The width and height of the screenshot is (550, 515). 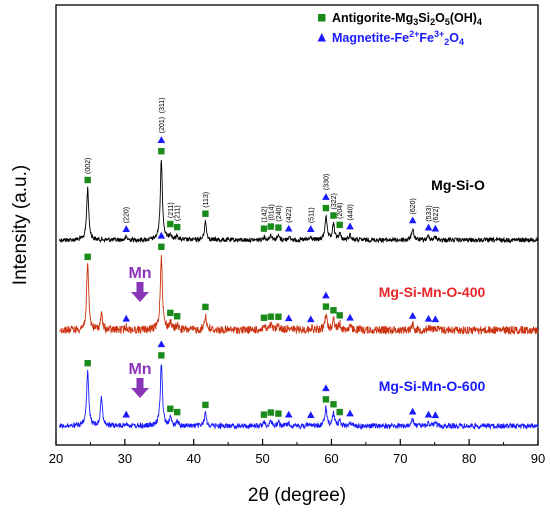 What do you see at coordinates (279, 213) in the screenshot?
I see `hkl-label: (240)` at bounding box center [279, 213].